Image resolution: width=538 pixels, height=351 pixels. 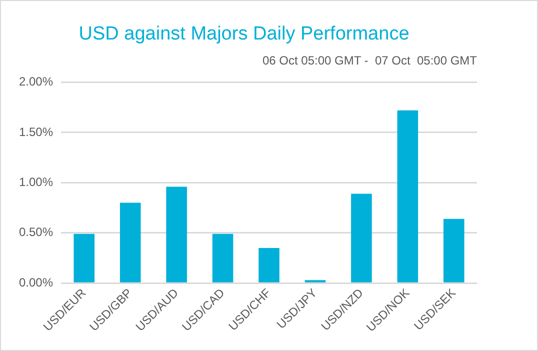 What do you see at coordinates (36, 232) in the screenshot?
I see `y-tick-label: 0.50%` at bounding box center [36, 232].